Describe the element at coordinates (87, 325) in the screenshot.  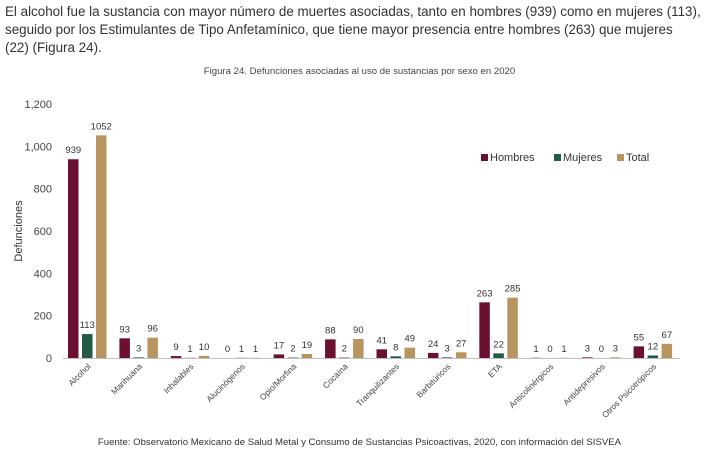
I see `data-label-mujeres: 113` at that location.